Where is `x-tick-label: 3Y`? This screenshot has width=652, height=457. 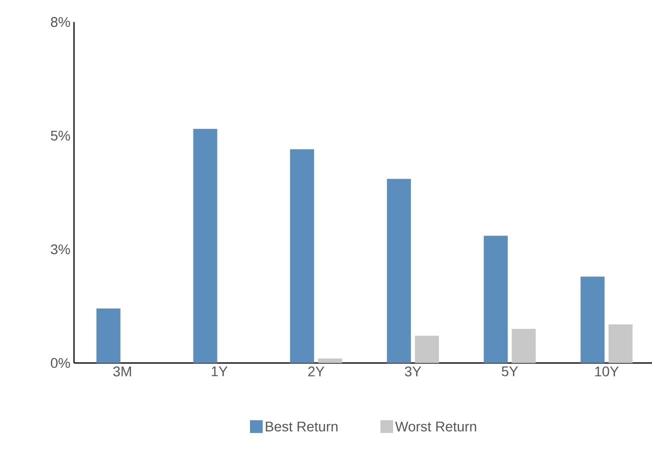
x-tick-label: 3Y is located at coordinates (413, 371).